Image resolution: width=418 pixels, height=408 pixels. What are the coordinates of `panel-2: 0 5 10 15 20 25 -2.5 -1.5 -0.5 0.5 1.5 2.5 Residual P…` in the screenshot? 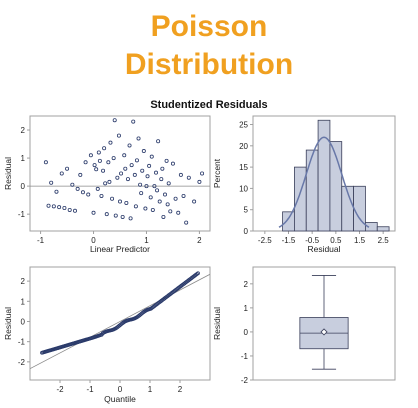 It's located at (303, 185).